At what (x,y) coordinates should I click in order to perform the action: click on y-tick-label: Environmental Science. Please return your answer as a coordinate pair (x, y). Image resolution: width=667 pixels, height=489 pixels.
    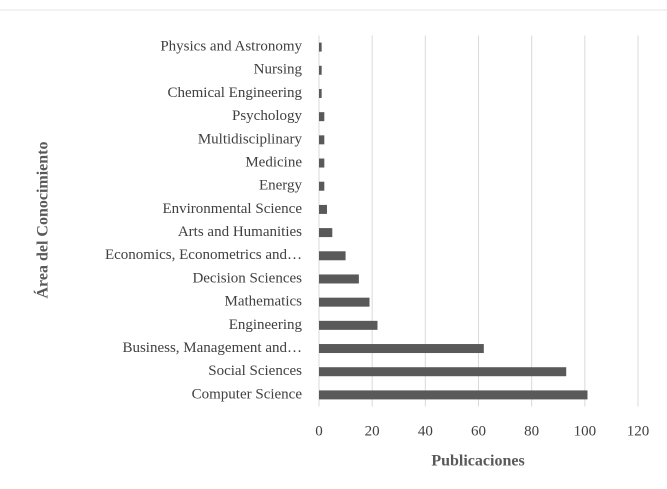
    Looking at the image, I should click on (232, 209).